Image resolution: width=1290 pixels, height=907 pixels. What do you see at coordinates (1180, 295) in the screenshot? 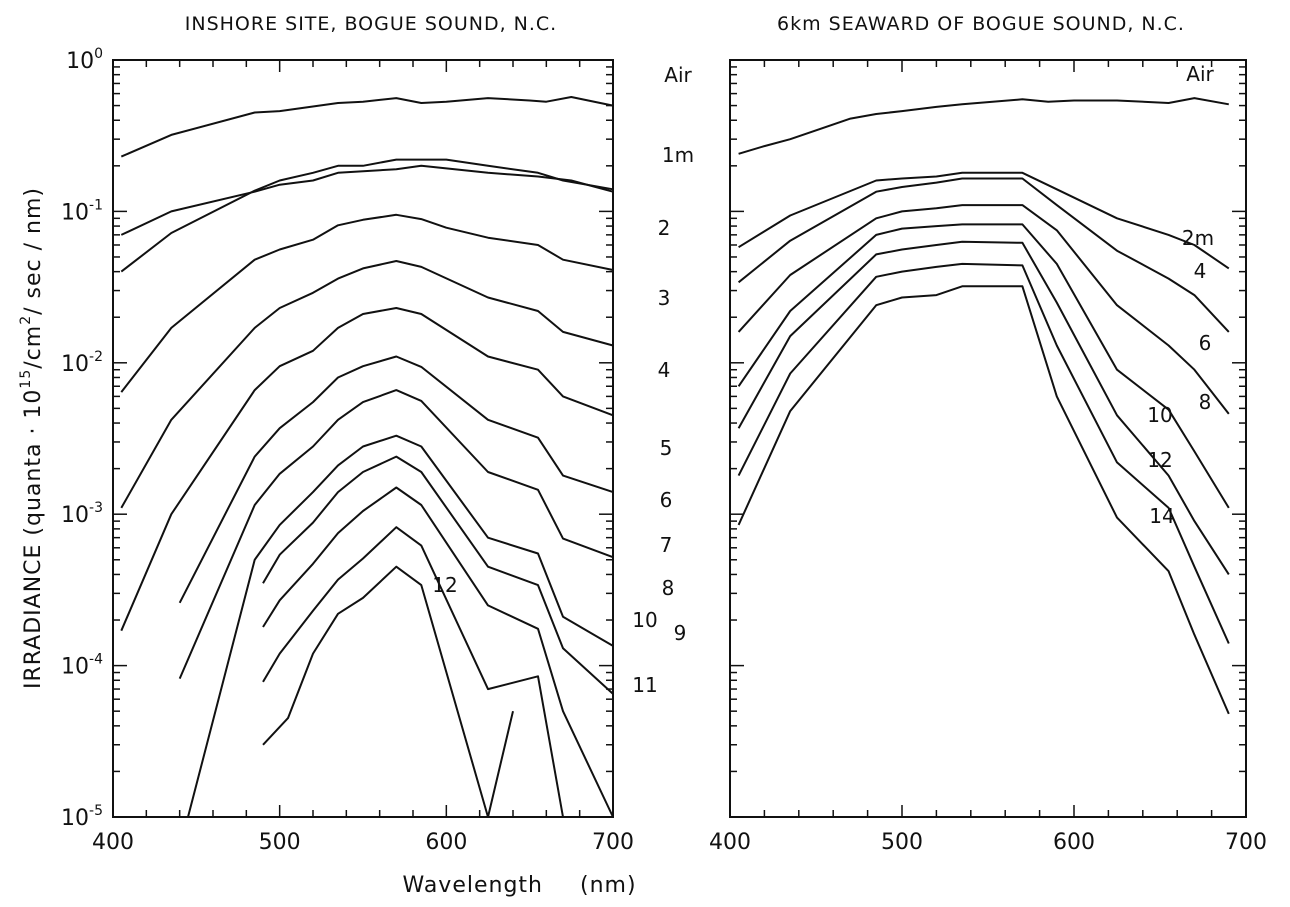
I see `seaward-line-labels: Air 2m 4 6 8 10 12 14` at bounding box center [1180, 295].